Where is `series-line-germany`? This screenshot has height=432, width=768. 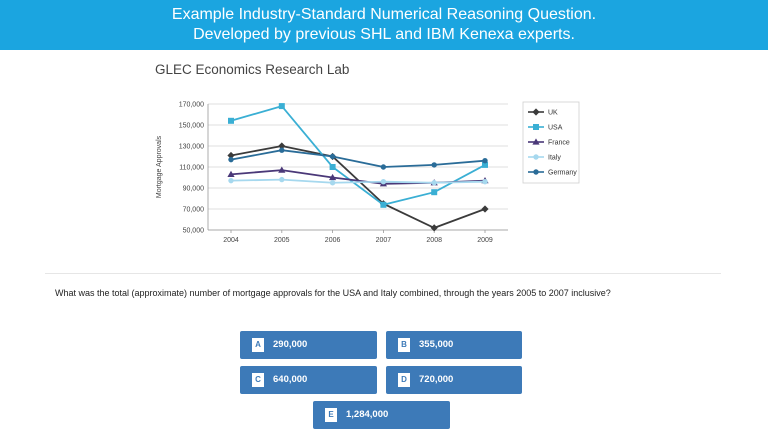
series-line-germany is located at coordinates (358, 158).